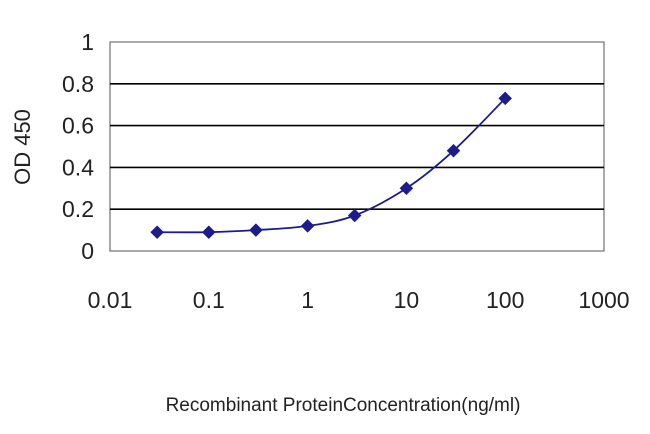 The image size is (650, 434). I want to click on y-tick-label: 0.4, so click(78, 167).